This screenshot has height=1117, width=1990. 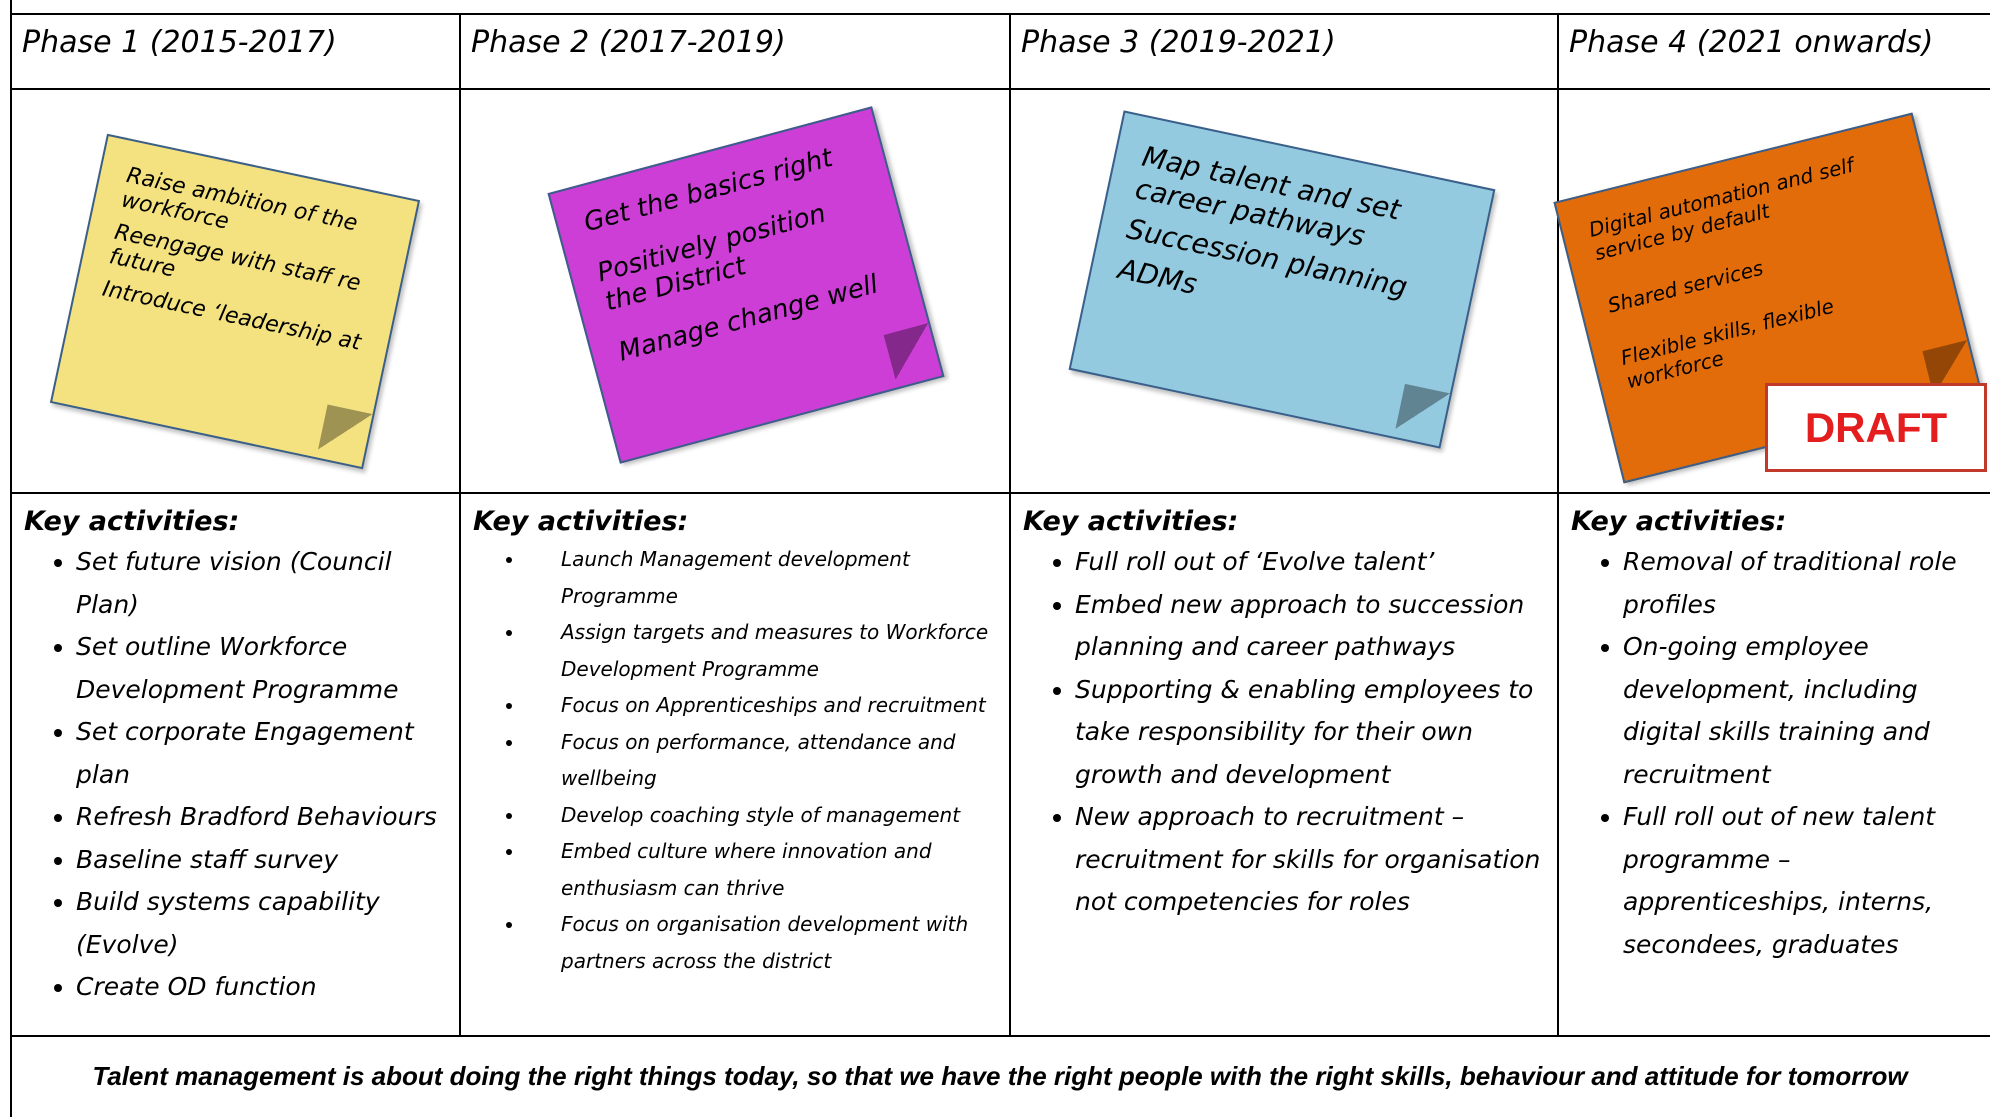 What do you see at coordinates (628, 42) in the screenshot?
I see `phase-title: Phase 2 (2017-2019)` at bounding box center [628, 42].